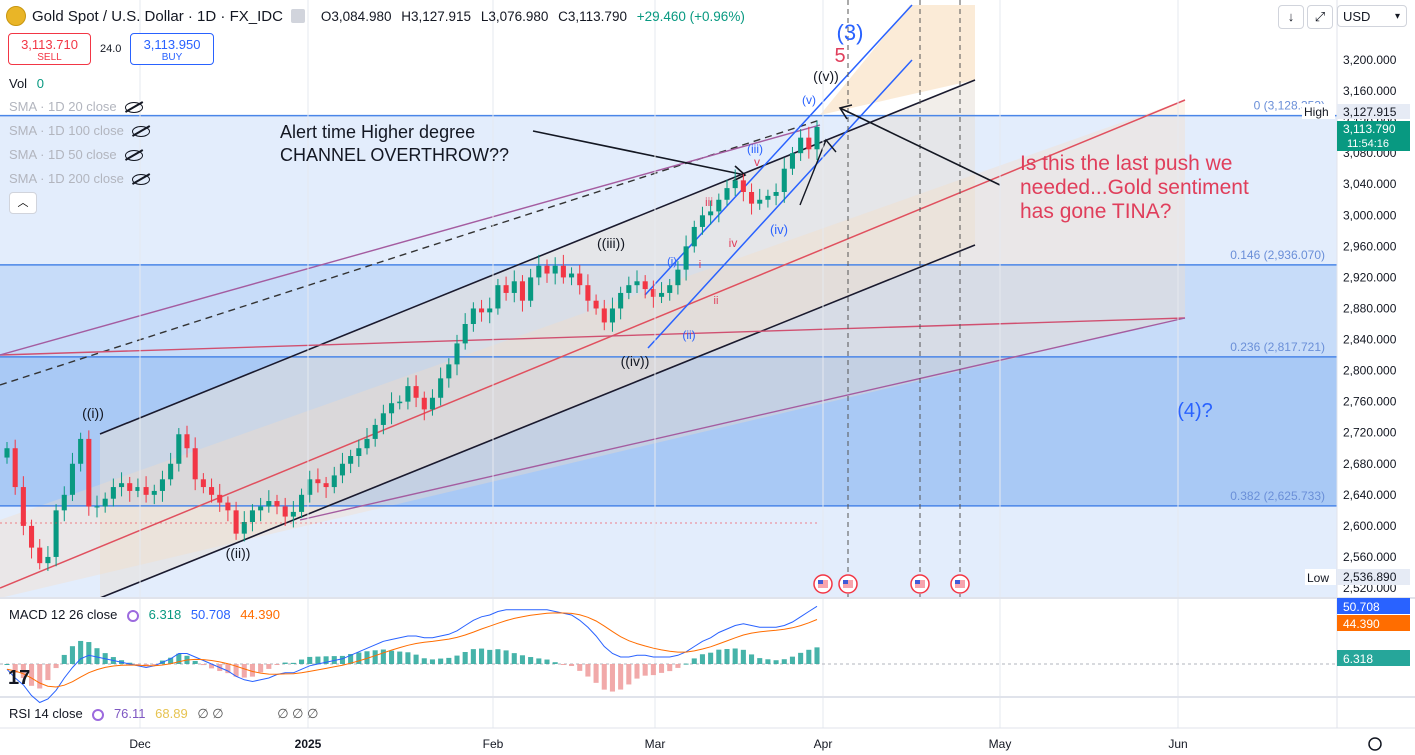 Image resolution: width=1415 pixels, height=755 pixels. What do you see at coordinates (818, 172) in the screenshot?
I see `wave-arrow` at bounding box center [818, 172].